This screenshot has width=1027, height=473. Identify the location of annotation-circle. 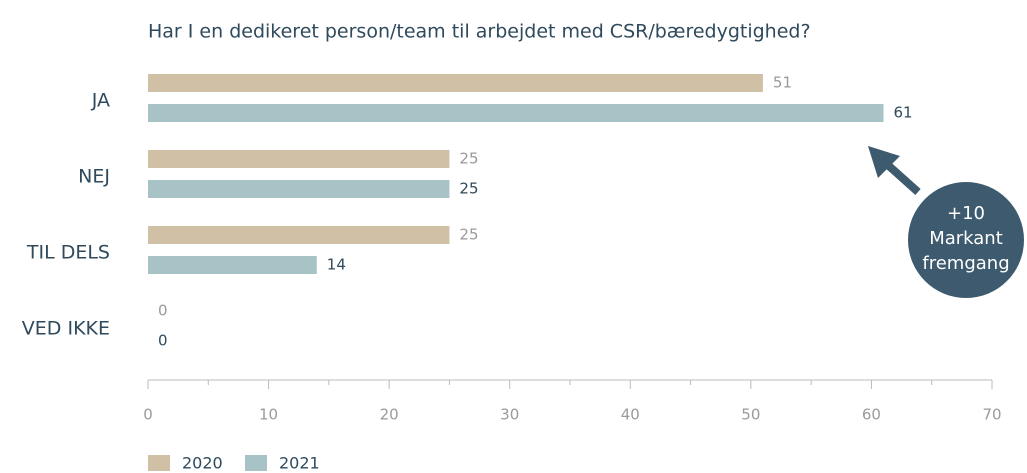
(966, 240).